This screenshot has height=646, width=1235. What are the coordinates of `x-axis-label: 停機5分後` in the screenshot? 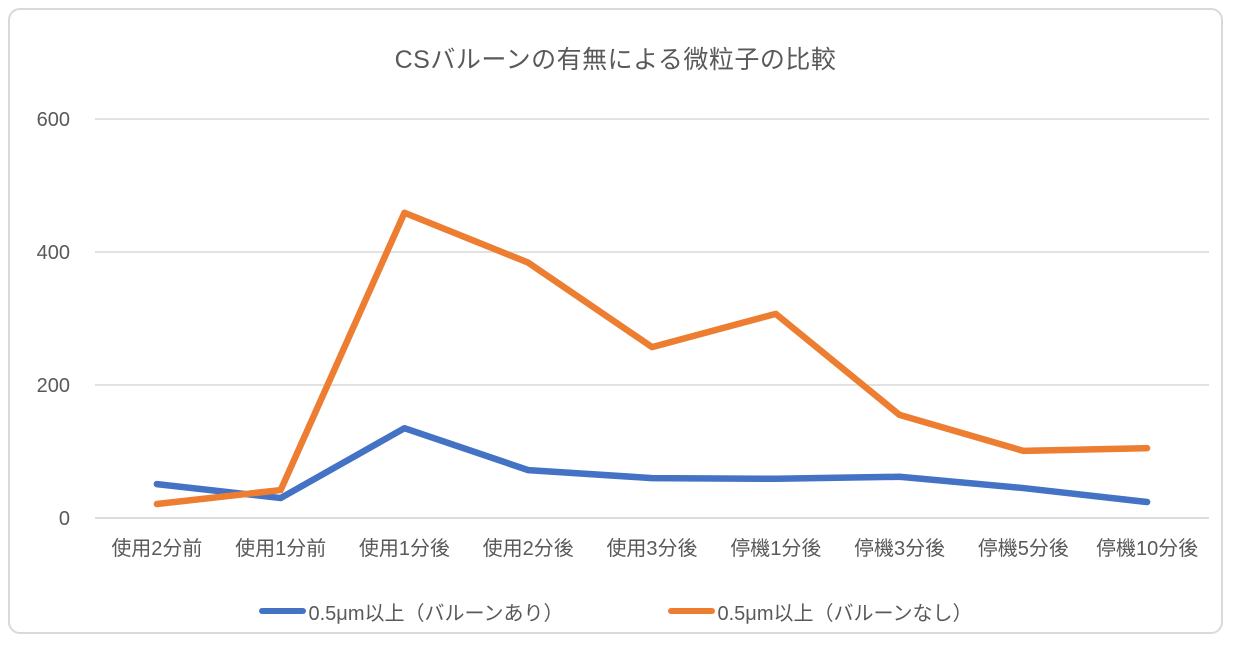 It's located at (1023, 548).